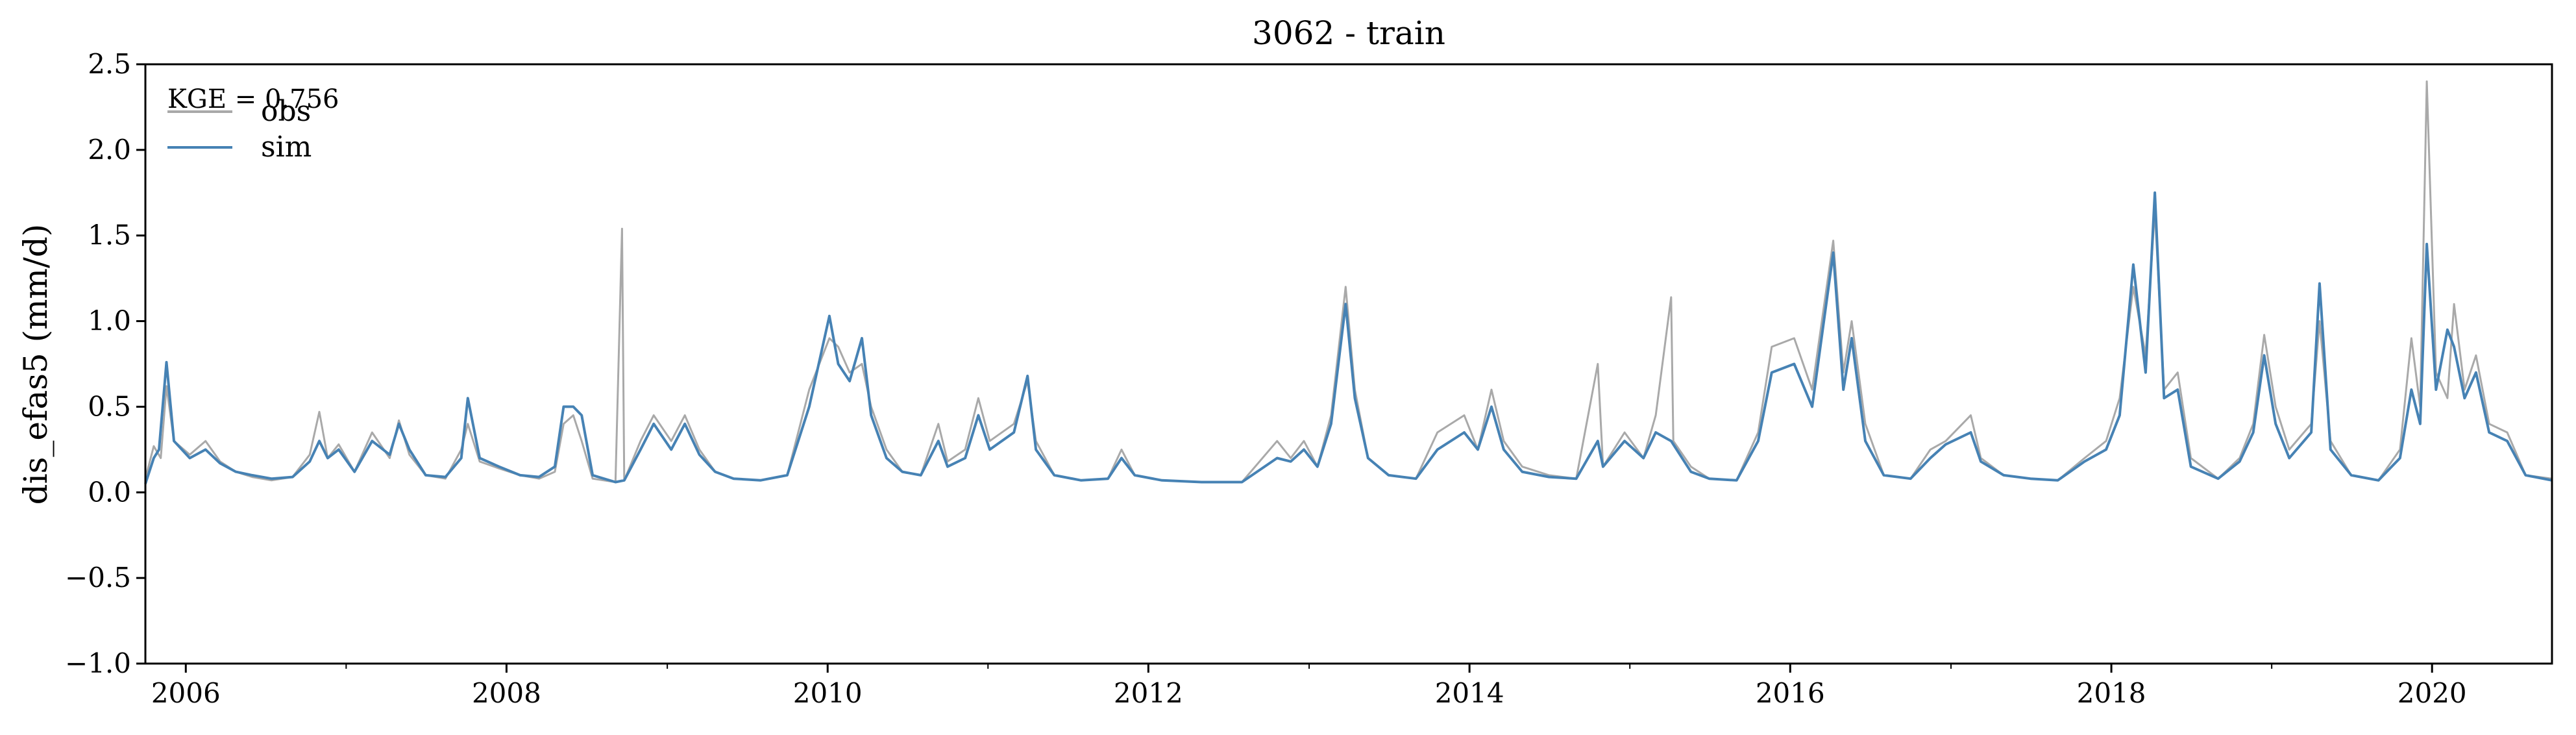 Image resolution: width=2576 pixels, height=735 pixels. I want to click on y-tick-label: 0.5, so click(109, 406).